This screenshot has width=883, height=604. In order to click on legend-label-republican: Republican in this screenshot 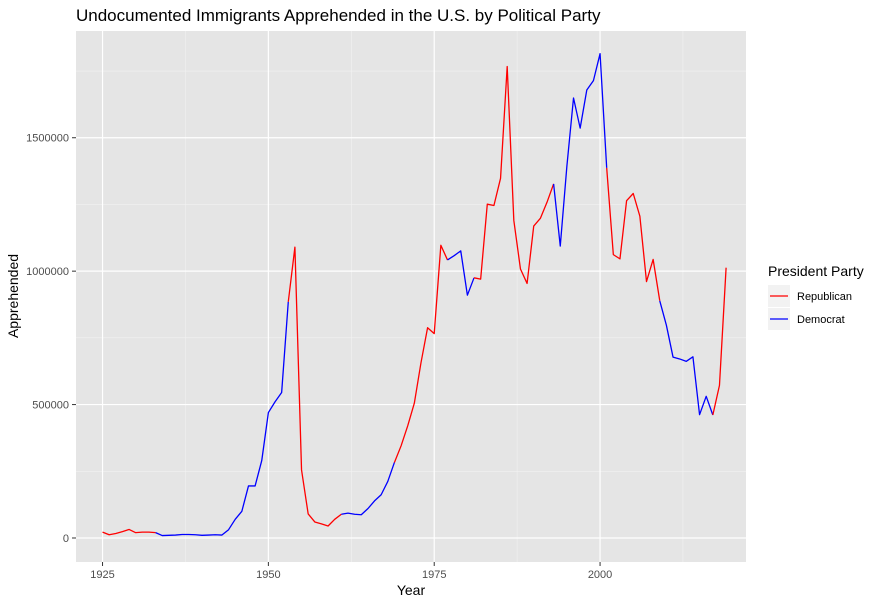, I will do `click(824, 297)`.